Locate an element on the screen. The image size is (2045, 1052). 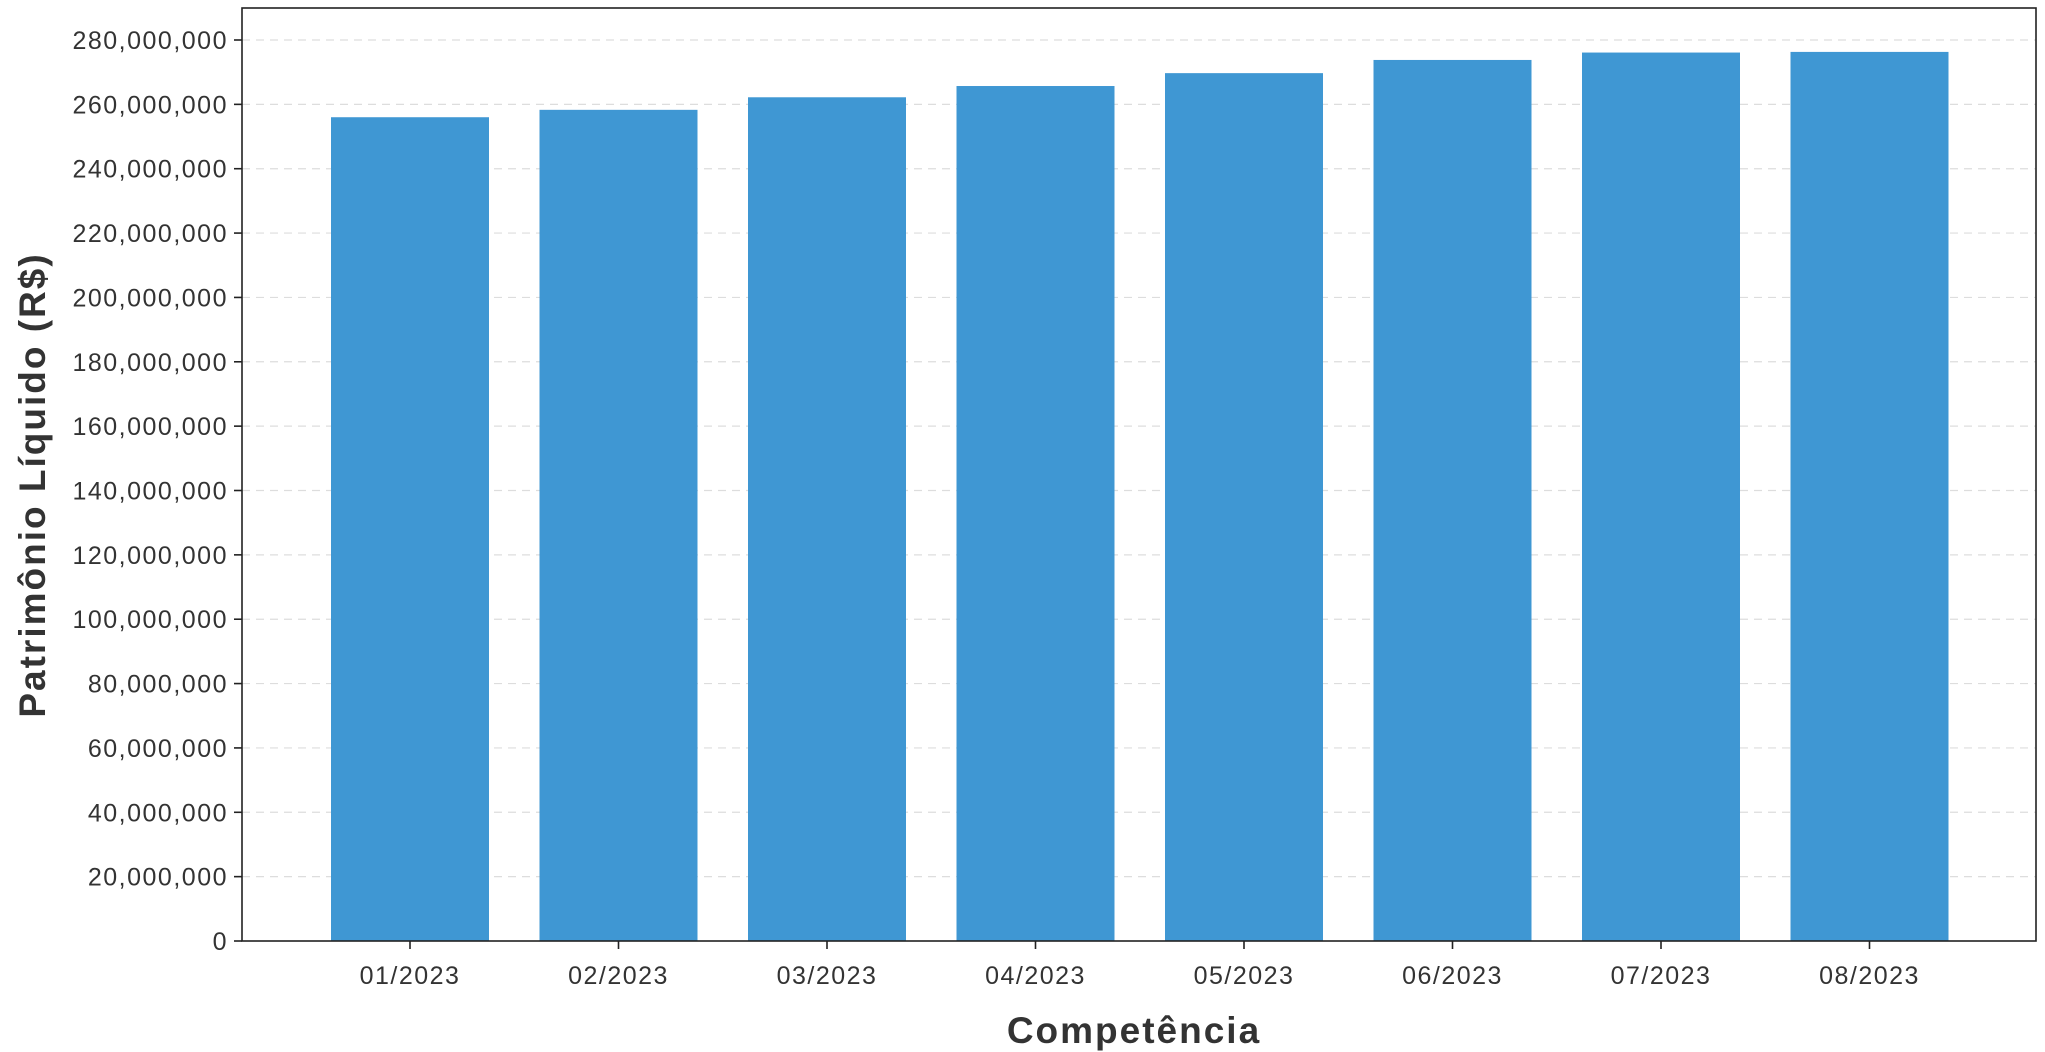
y-tick-label: 0 is located at coordinates (220, 942).